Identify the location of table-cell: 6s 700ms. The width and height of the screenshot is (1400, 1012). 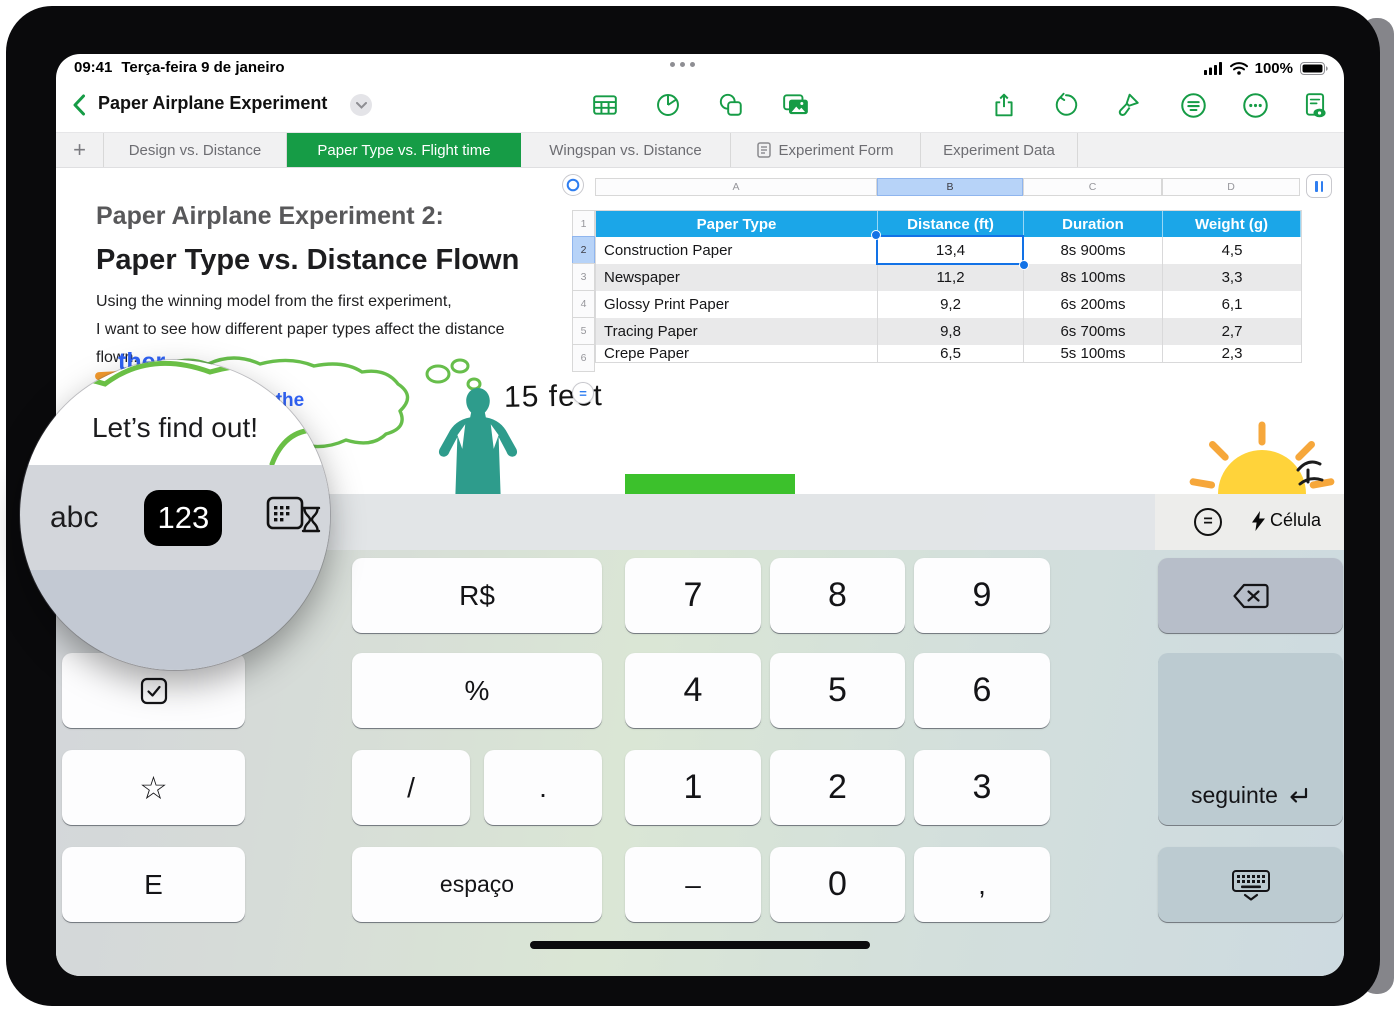
(1093, 331).